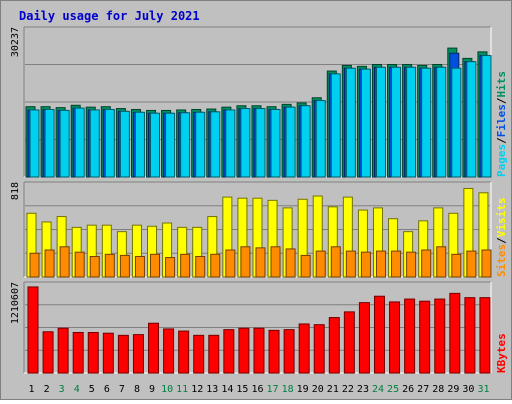 The width and height of the screenshot is (512, 404). I want to click on legend-entry-hits: Hits, so click(501, 84).